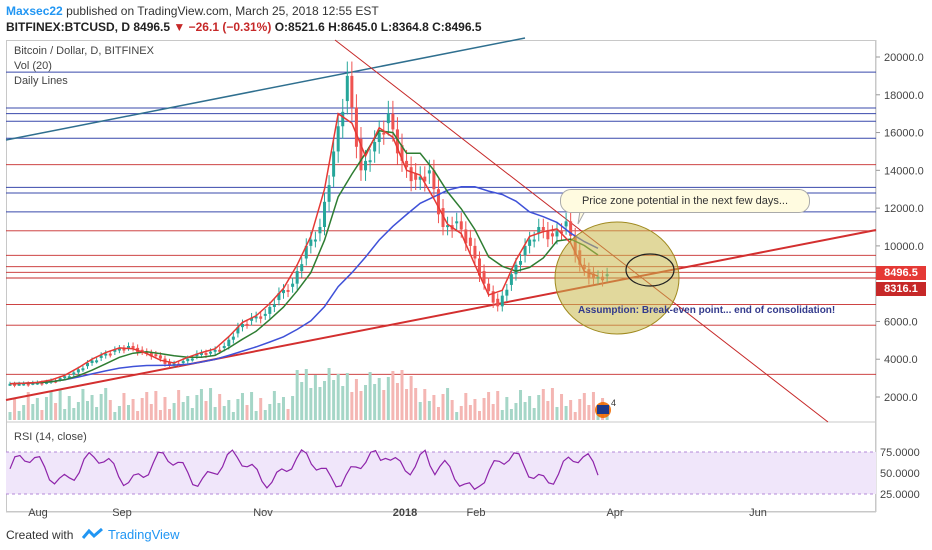 The width and height of the screenshot is (932, 550). What do you see at coordinates (308, 394) in the screenshot?
I see `volume-bars` at bounding box center [308, 394].